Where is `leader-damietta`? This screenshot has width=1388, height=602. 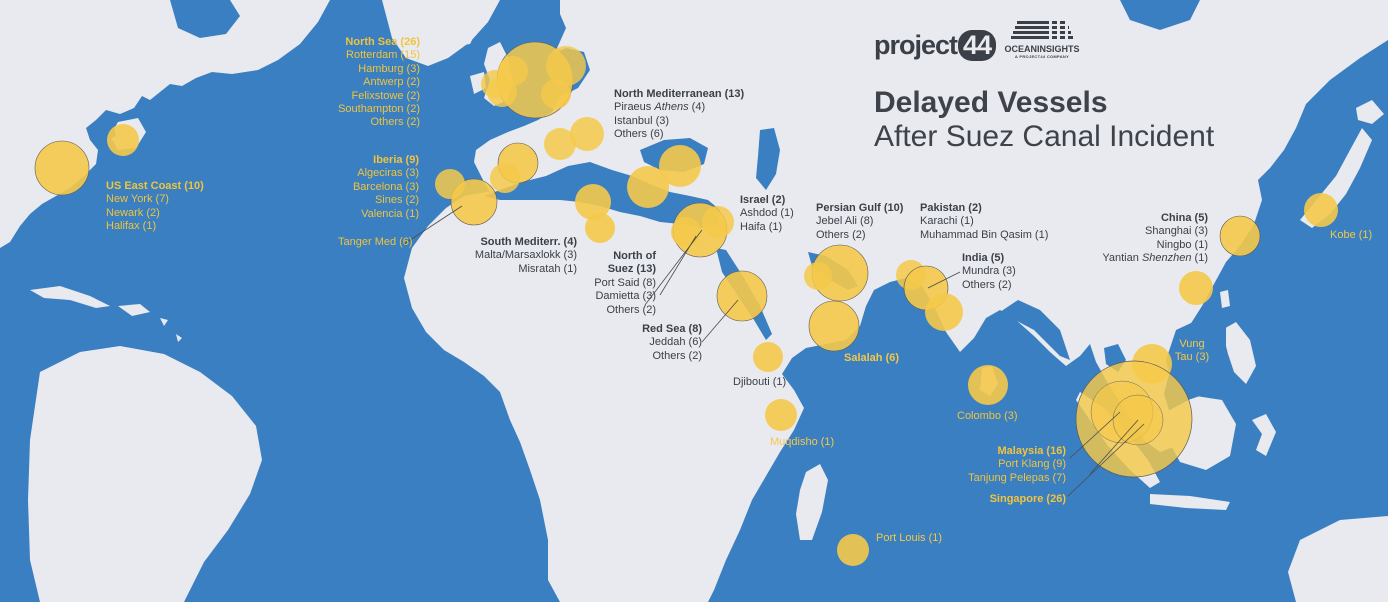 leader-damietta is located at coordinates (678, 265).